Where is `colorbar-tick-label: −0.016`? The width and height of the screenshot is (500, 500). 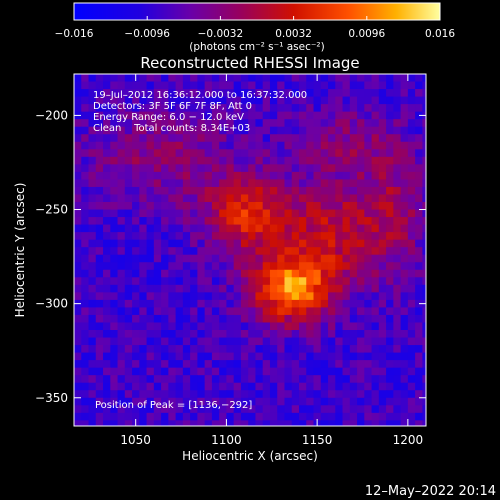 colorbar-tick-label: −0.016 is located at coordinates (74, 34).